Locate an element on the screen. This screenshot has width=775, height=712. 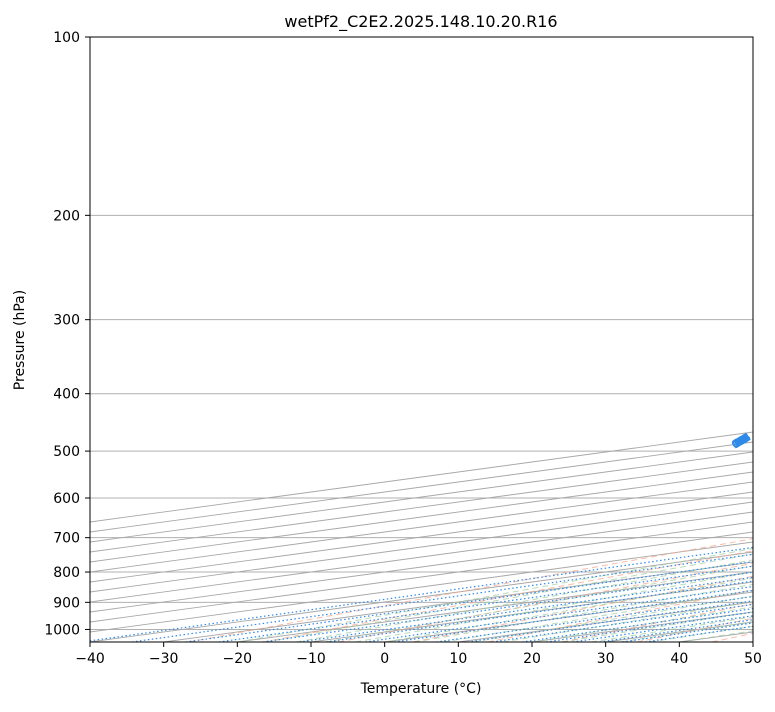
y-tick-label: 300 is located at coordinates (66, 321).